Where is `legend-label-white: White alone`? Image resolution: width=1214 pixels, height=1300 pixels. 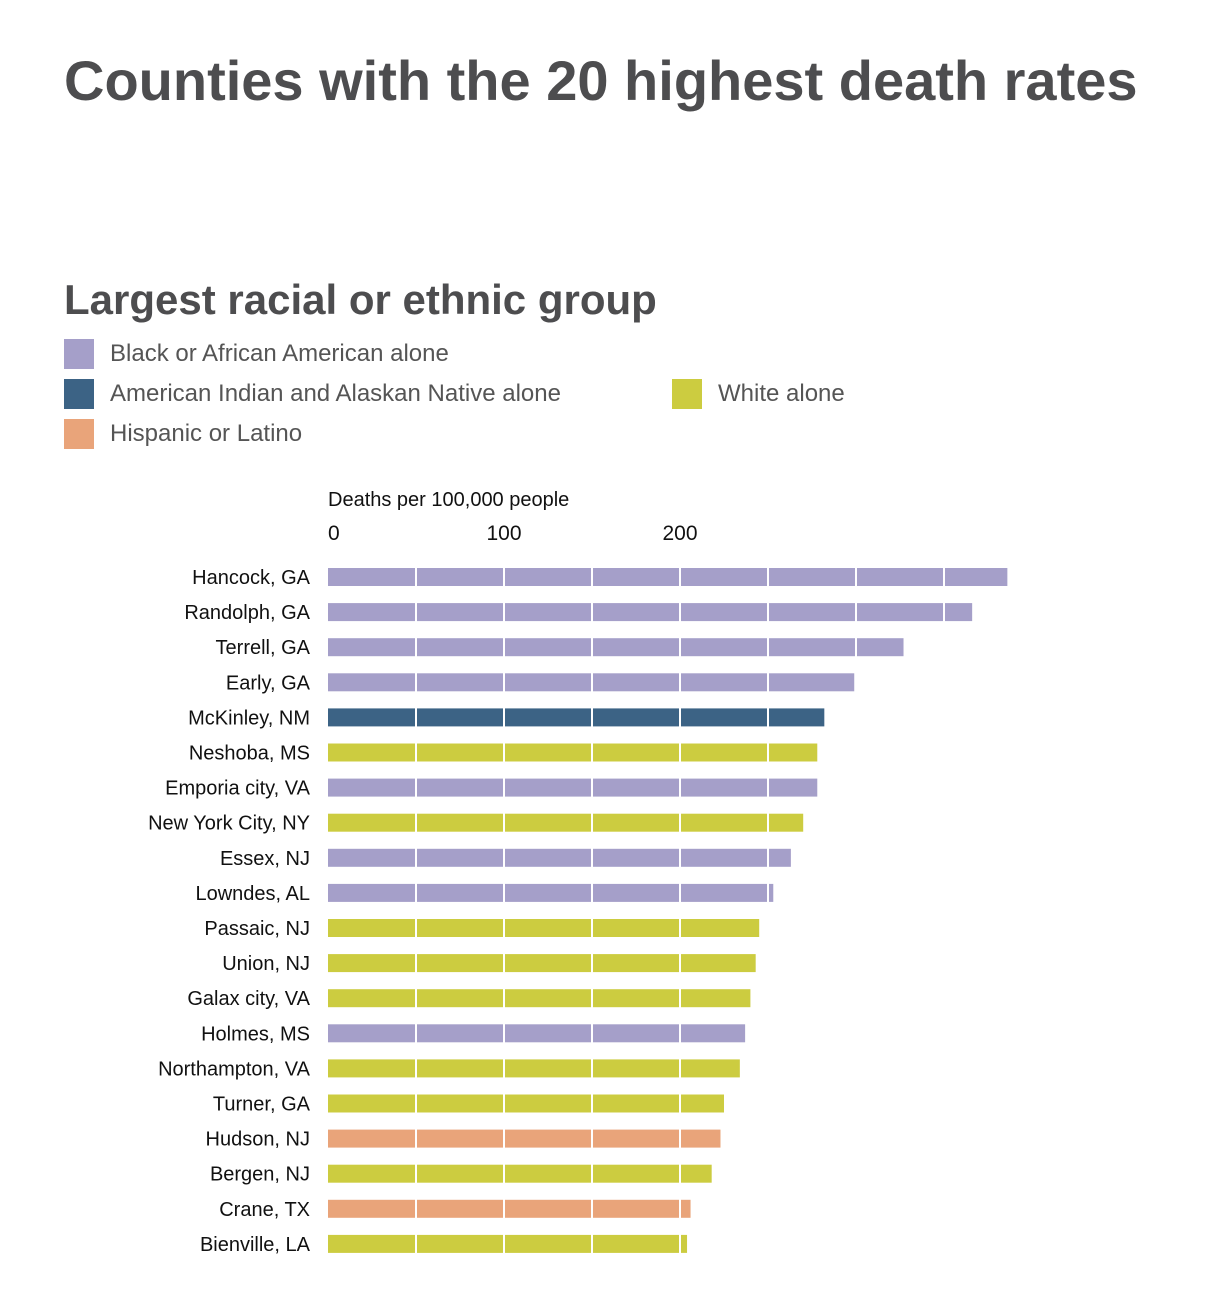
legend-label-white: White alone is located at coordinates (781, 393).